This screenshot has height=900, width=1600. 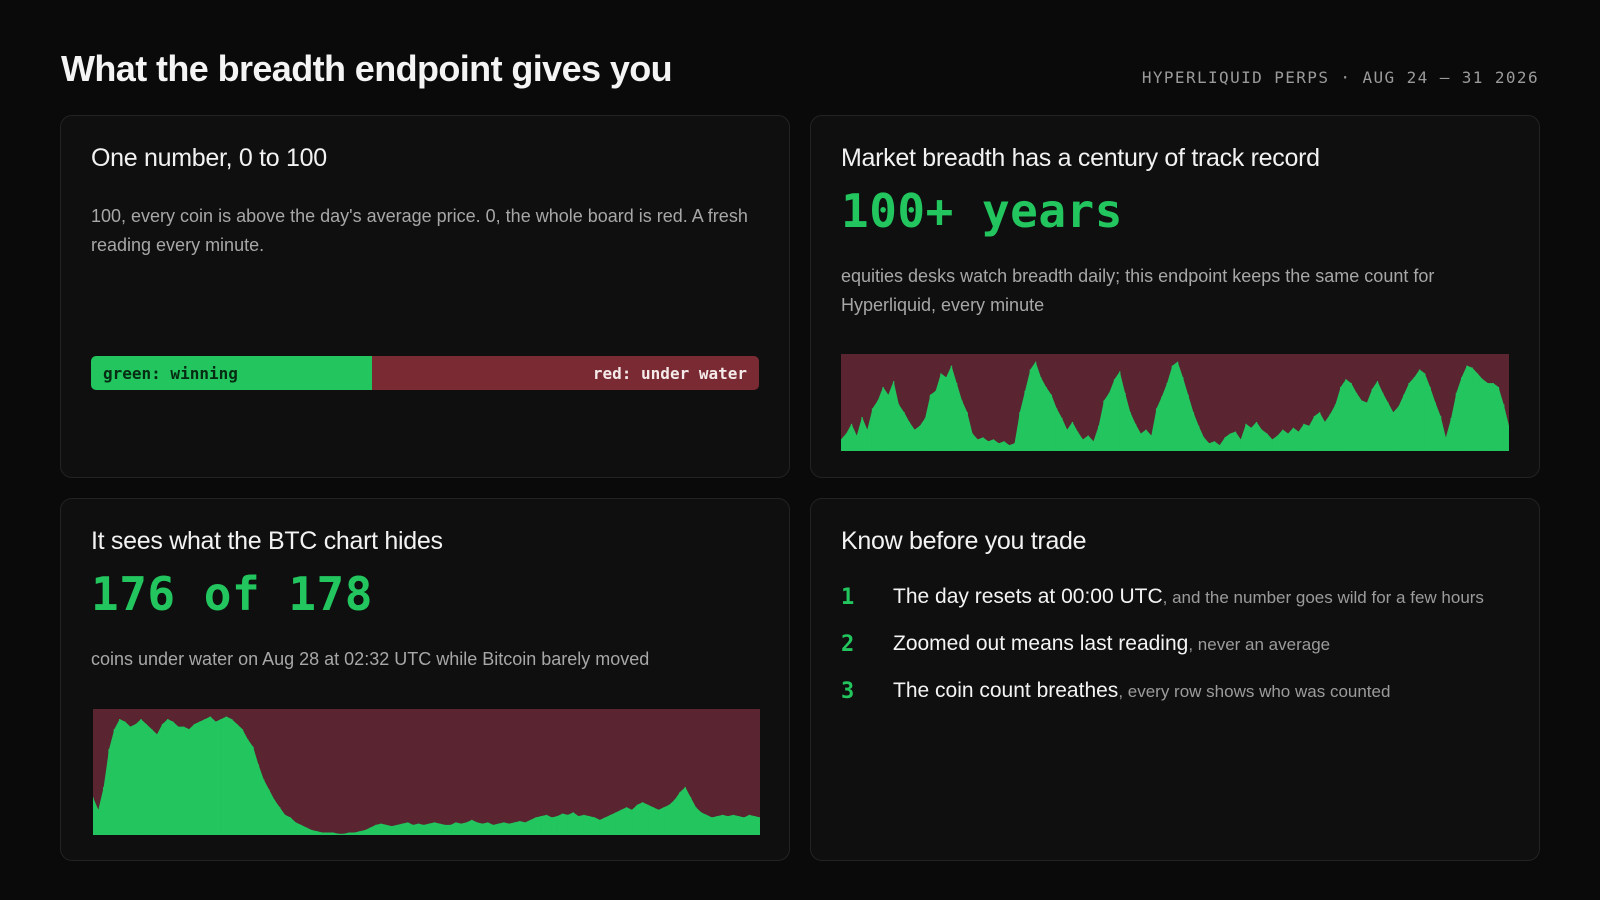 I want to click on aug28-area-chart, so click(x=426, y=772).